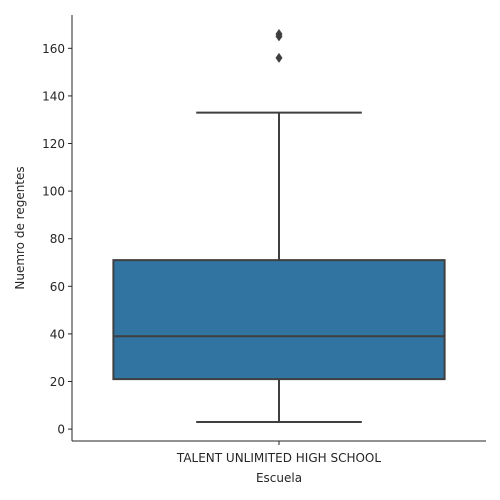 This screenshot has width=500, height=500. What do you see at coordinates (53, 144) in the screenshot?
I see `y-tick-label: 120` at bounding box center [53, 144].